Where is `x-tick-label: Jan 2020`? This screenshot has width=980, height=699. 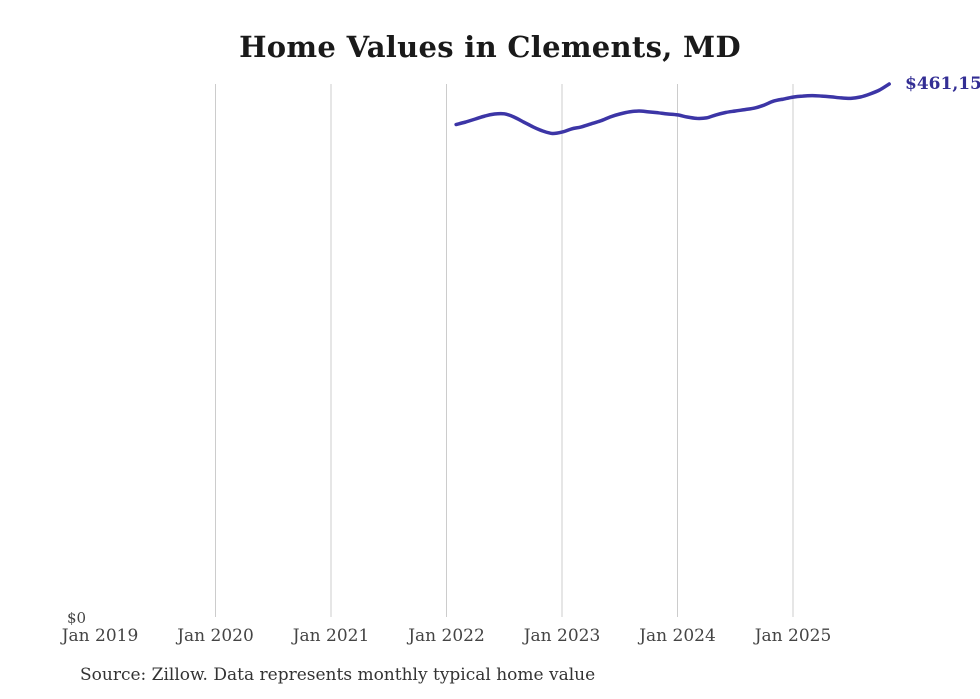
x-tick-label: Jan 2020 is located at coordinates (214, 636).